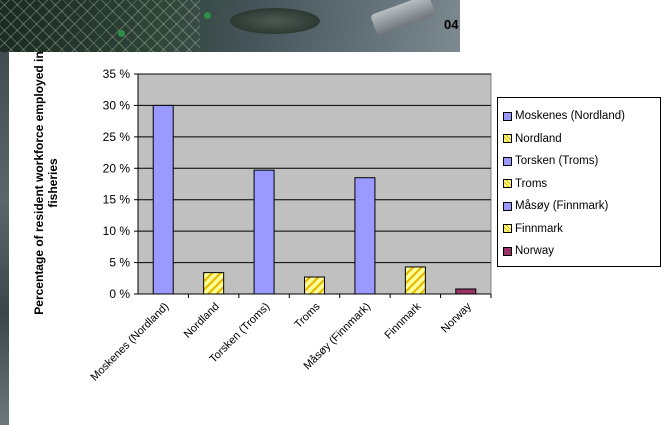 This screenshot has width=664, height=425. I want to click on y-tick-label: 20 %, so click(117, 168).